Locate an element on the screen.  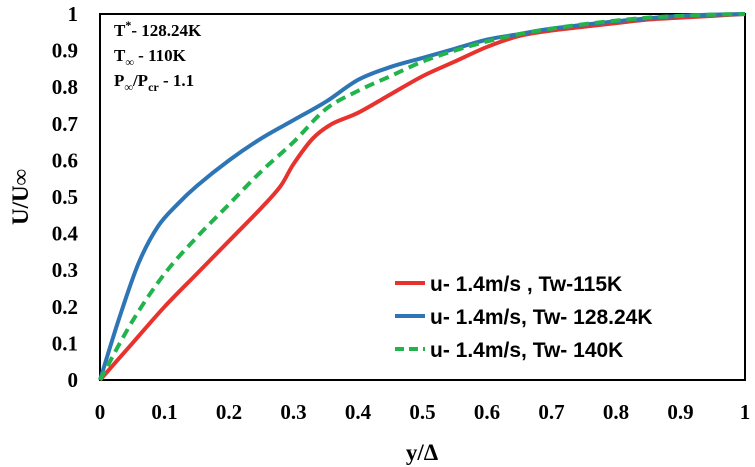
legend-label-green: u- 1.4m/s, Tw- 140K is located at coordinates (526, 350).